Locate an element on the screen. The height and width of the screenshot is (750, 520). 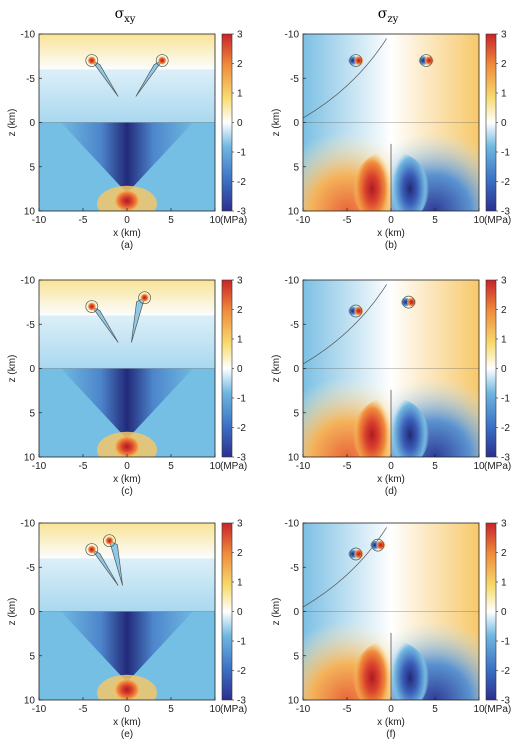
colorbar-unit: (MPa) is located at coordinates (233, 466).